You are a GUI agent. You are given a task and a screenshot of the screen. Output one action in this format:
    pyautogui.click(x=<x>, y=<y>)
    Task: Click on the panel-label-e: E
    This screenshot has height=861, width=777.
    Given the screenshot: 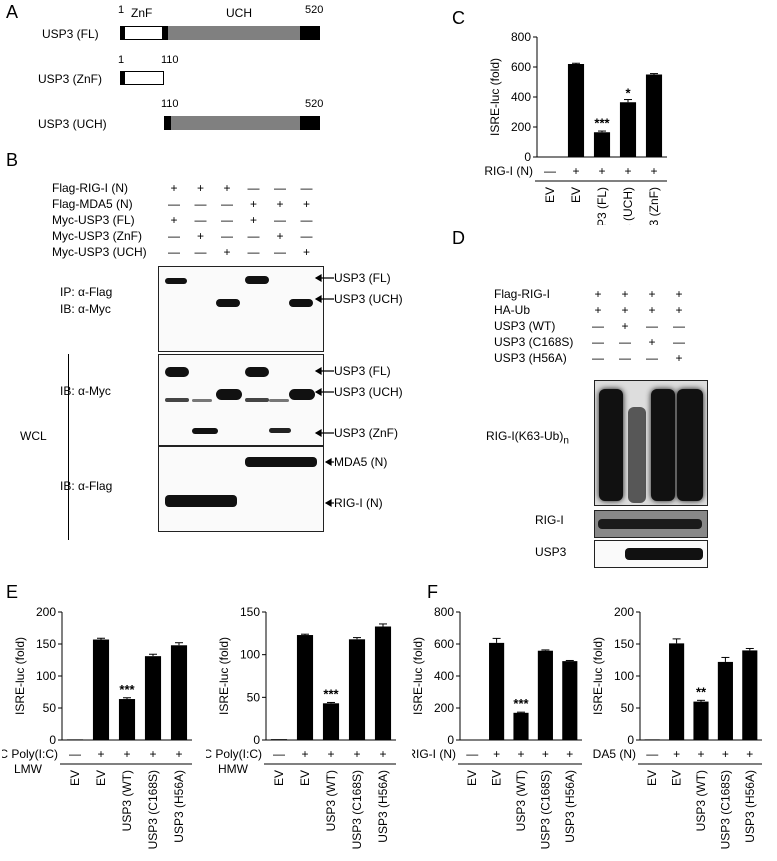 What is the action you would take?
    pyautogui.click(x=12, y=592)
    